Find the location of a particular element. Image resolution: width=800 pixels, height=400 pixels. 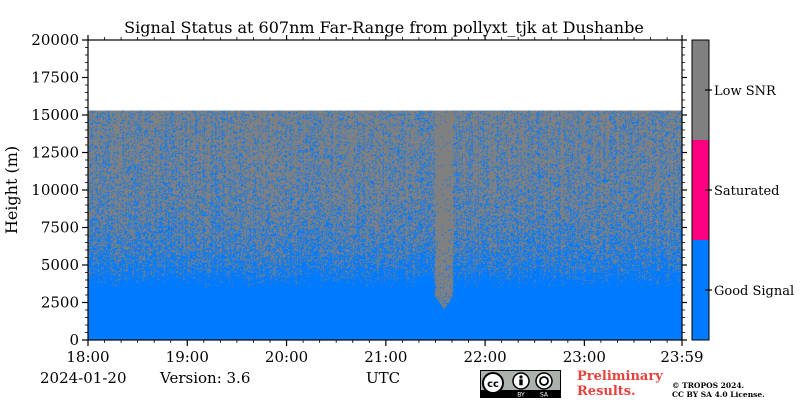

y-tick-label-5: 12500 is located at coordinates (55, 153).